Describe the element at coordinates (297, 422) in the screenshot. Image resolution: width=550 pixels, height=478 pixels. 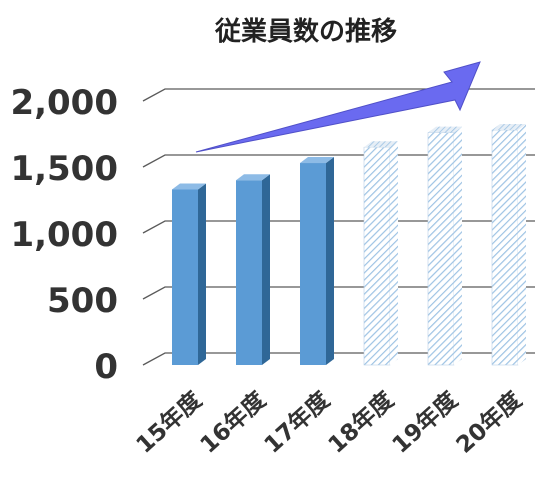
I see `x-tick-label: 17年度` at that location.